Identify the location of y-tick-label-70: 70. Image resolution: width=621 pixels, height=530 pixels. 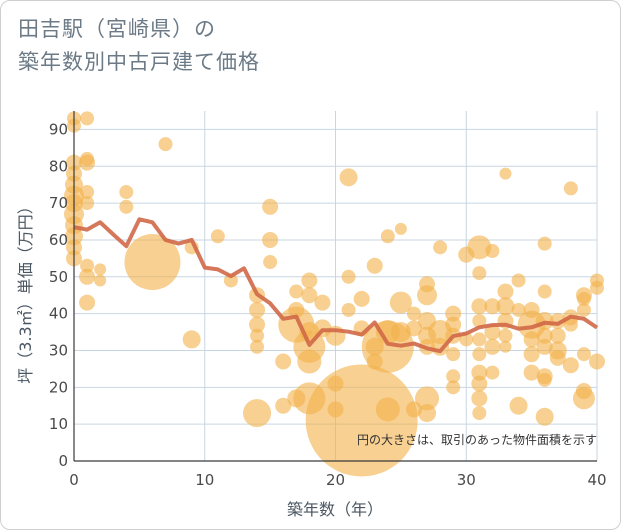
(58, 203).